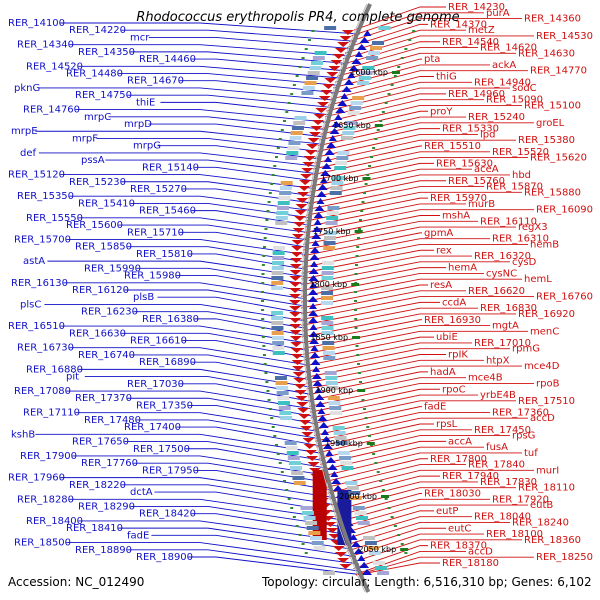 This screenshot has width=600, height=600. Describe the element at coordinates (524, 262) in the screenshot. I see `forward-gene-label: cysD` at that location.